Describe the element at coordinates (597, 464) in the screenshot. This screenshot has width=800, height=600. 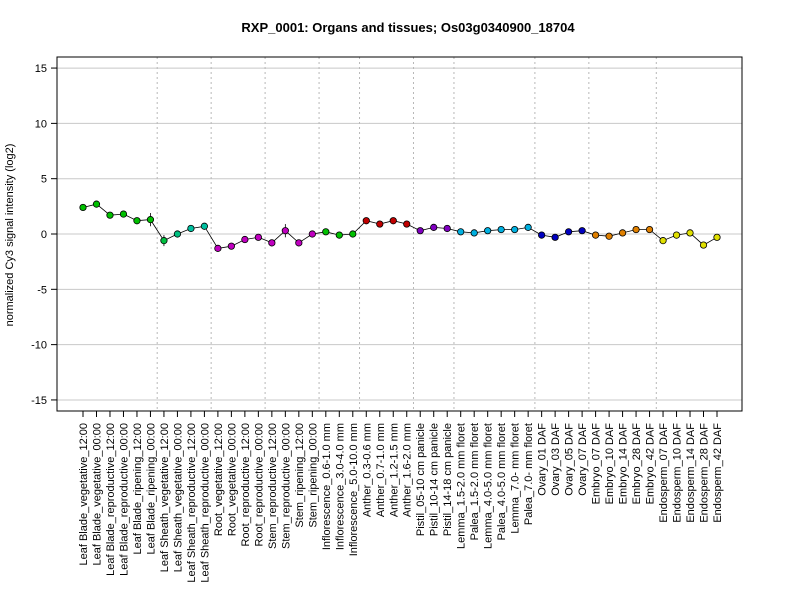
I see `x-tick-label-38: Embryo_07 DAF` at that location.